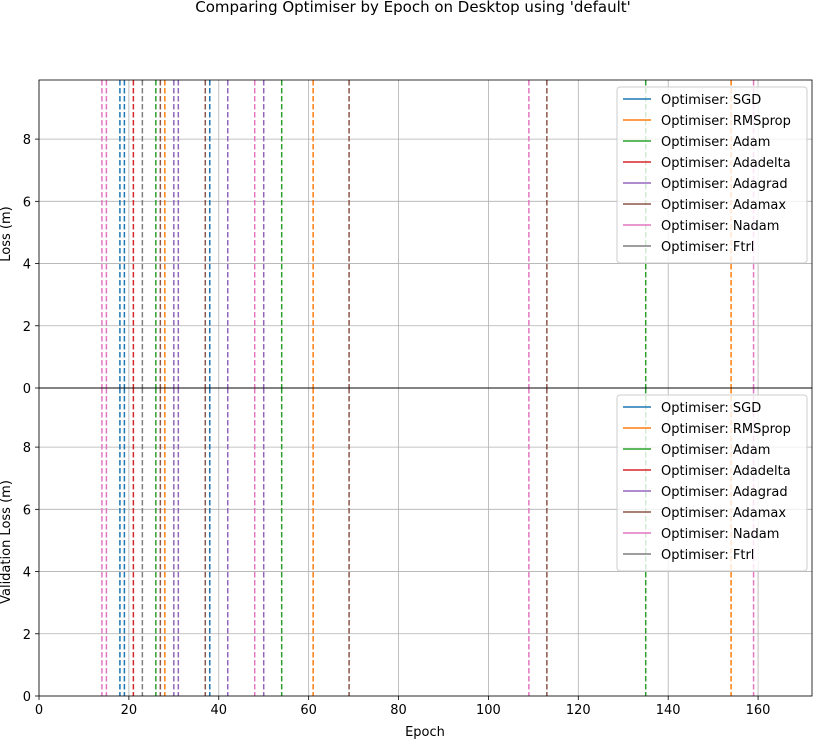 This screenshot has height=739, width=813. What do you see at coordinates (758, 710) in the screenshot?
I see `x-tick-label: 160` at bounding box center [758, 710].